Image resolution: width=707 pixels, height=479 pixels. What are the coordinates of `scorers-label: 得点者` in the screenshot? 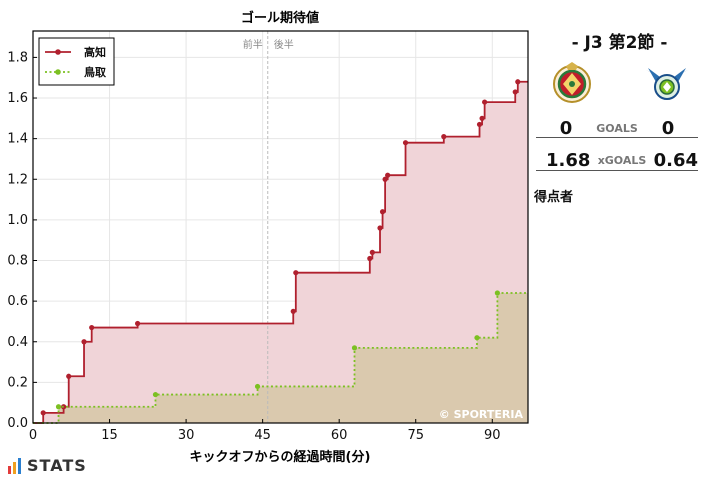 It's located at (554, 197).